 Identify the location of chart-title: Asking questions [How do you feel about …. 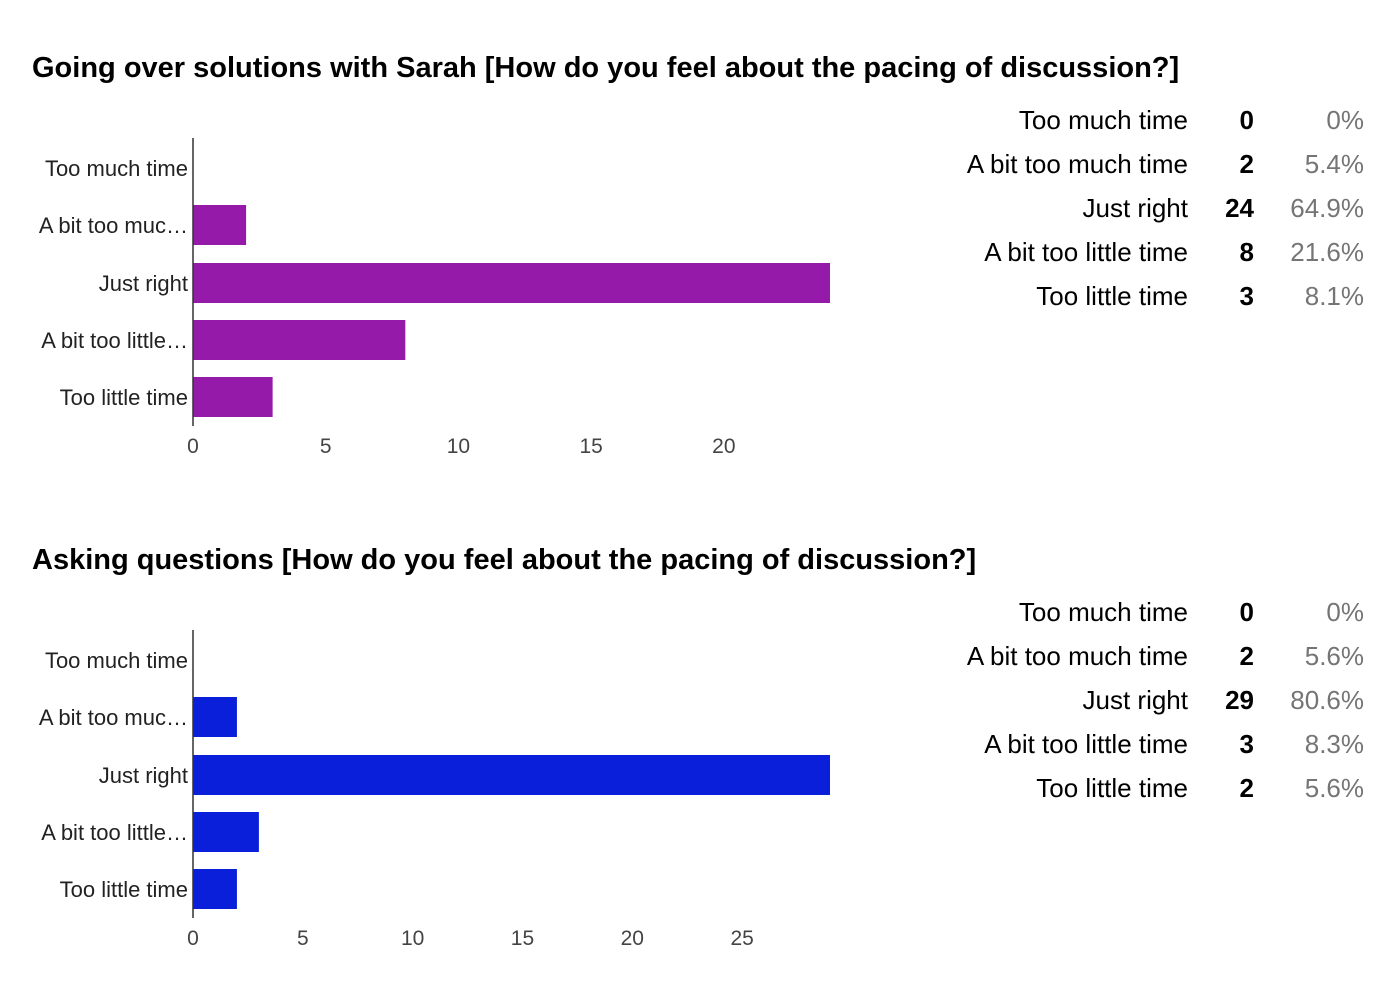
(504, 560).